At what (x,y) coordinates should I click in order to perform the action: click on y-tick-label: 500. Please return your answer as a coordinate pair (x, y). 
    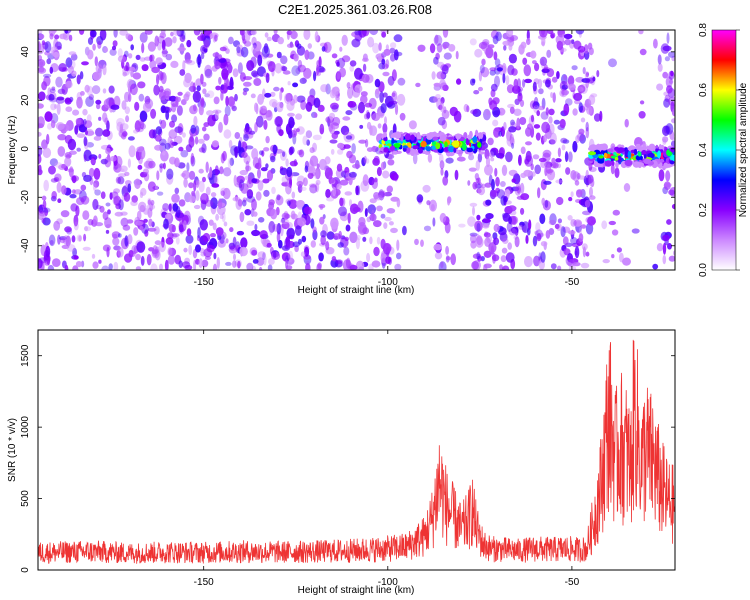
    Looking at the image, I should click on (25, 498).